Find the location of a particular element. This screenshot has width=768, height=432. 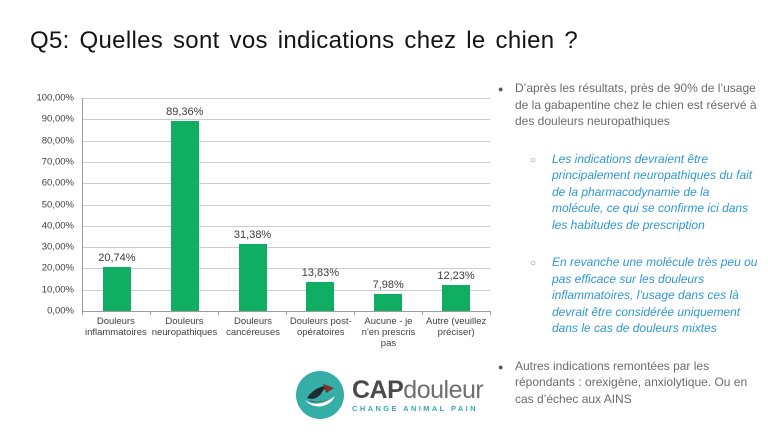

x-category-label: Douleurs cancéreuses is located at coordinates (253, 327).